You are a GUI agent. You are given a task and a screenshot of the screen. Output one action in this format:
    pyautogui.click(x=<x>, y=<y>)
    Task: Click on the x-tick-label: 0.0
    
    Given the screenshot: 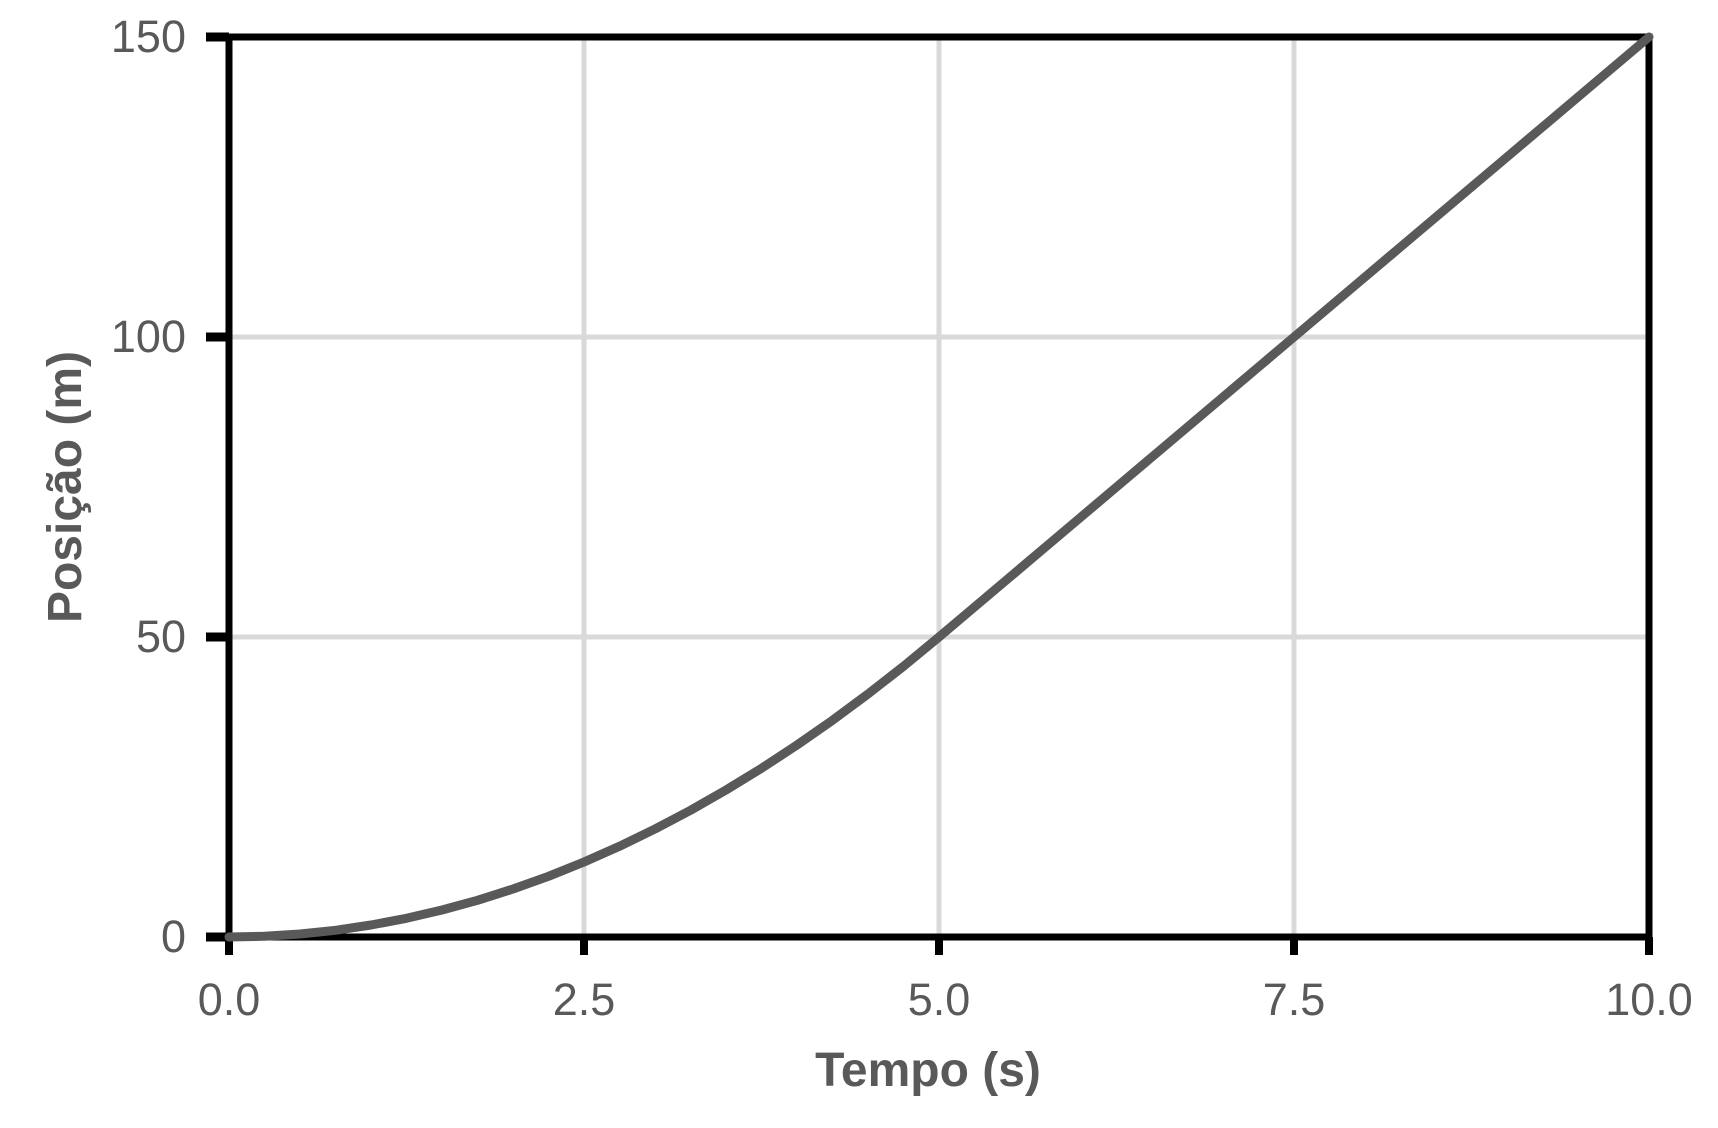 What is the action you would take?
    pyautogui.click(x=229, y=999)
    